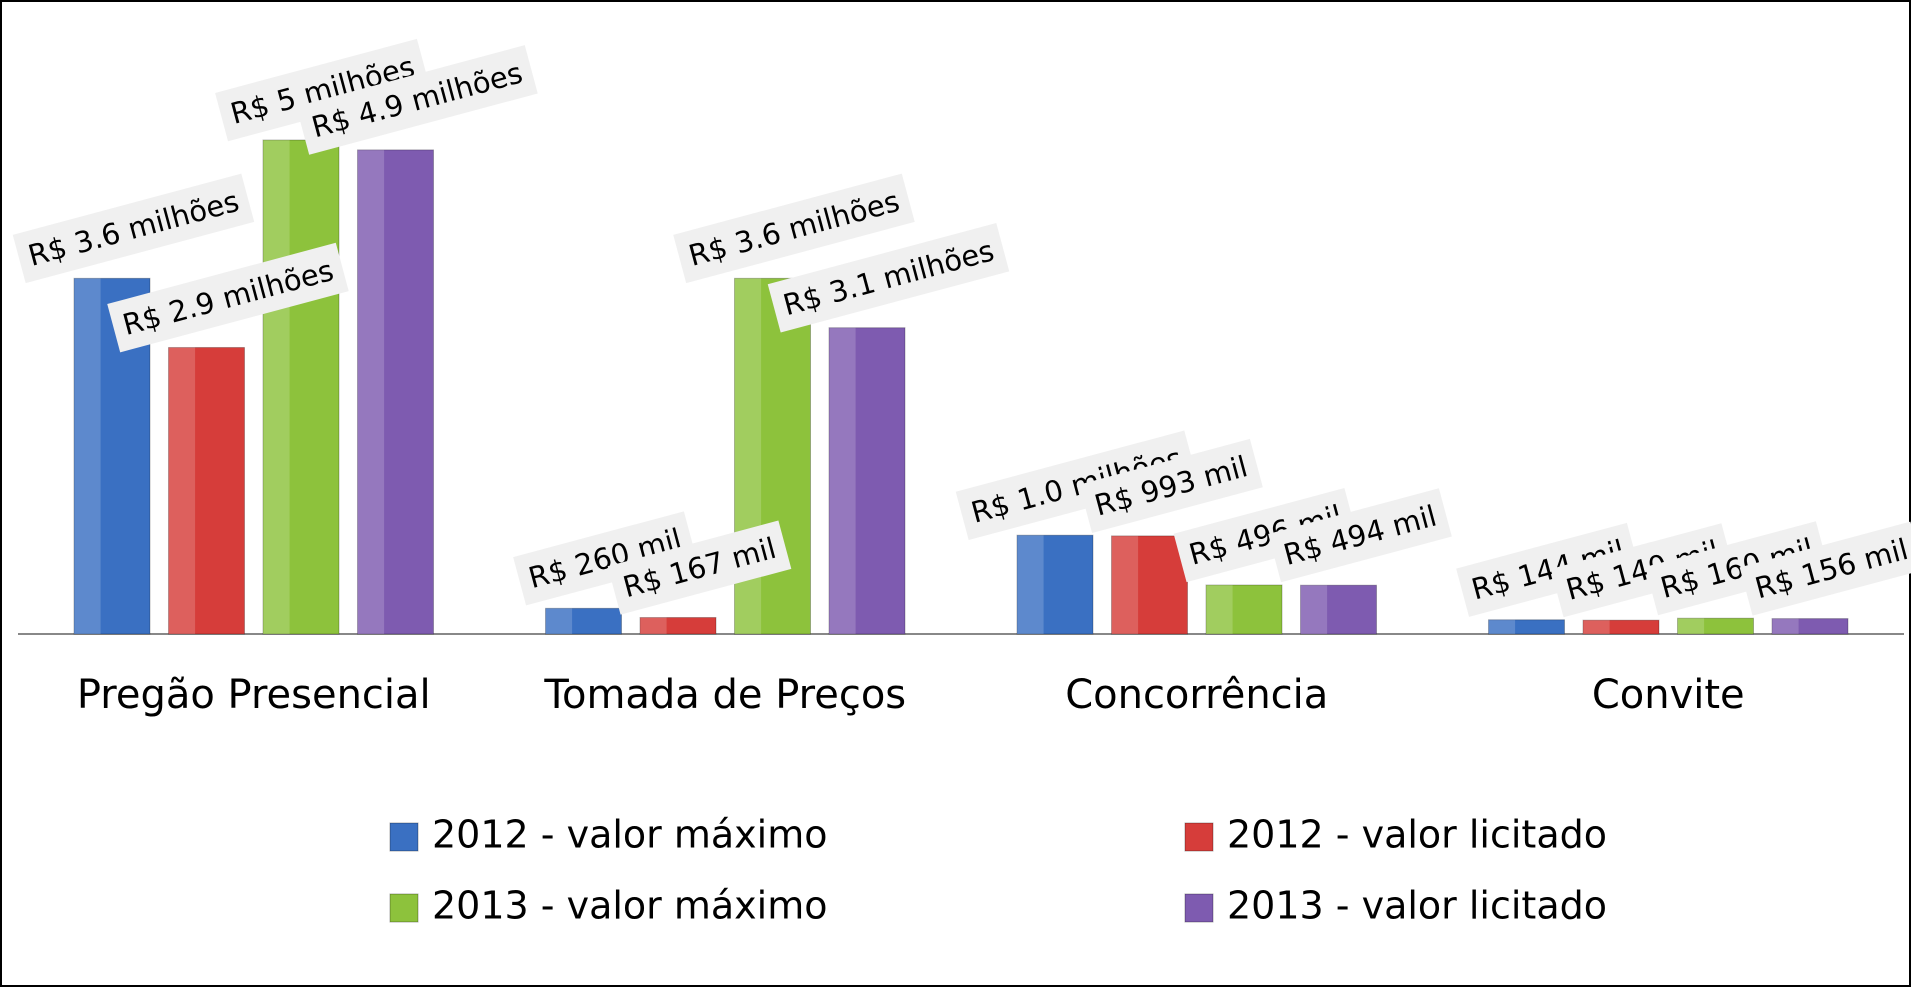 The width and height of the screenshot is (1911, 987). Describe the element at coordinates (1417, 906) in the screenshot. I see `legend-label: 2013 - valor licitado` at that location.